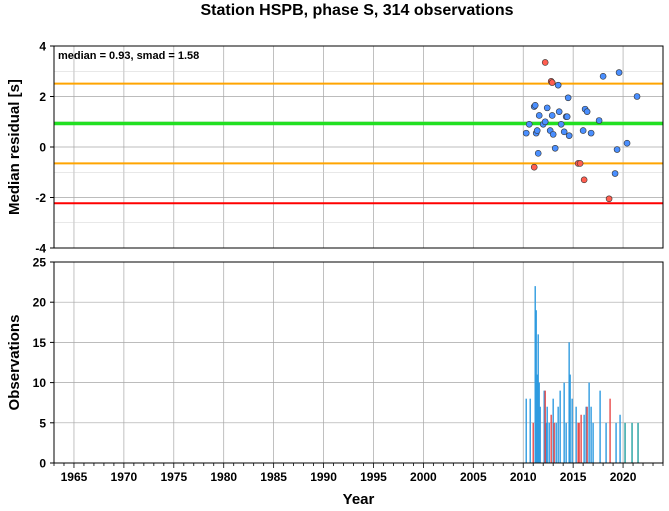 Image resolution: width=669 pixels, height=511 pixels. What do you see at coordinates (357, 10) in the screenshot?
I see `chart-title: Station HSPB, phase S, 314 observations` at bounding box center [357, 10].